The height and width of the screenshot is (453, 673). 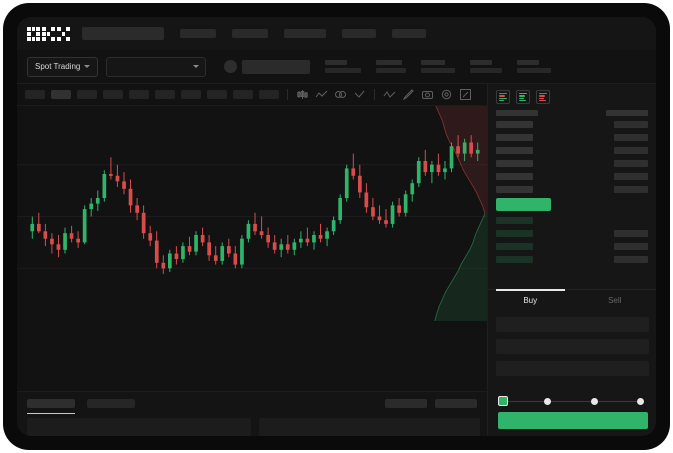 I want to click on stat-last-price-label, so click(x=336, y=62).